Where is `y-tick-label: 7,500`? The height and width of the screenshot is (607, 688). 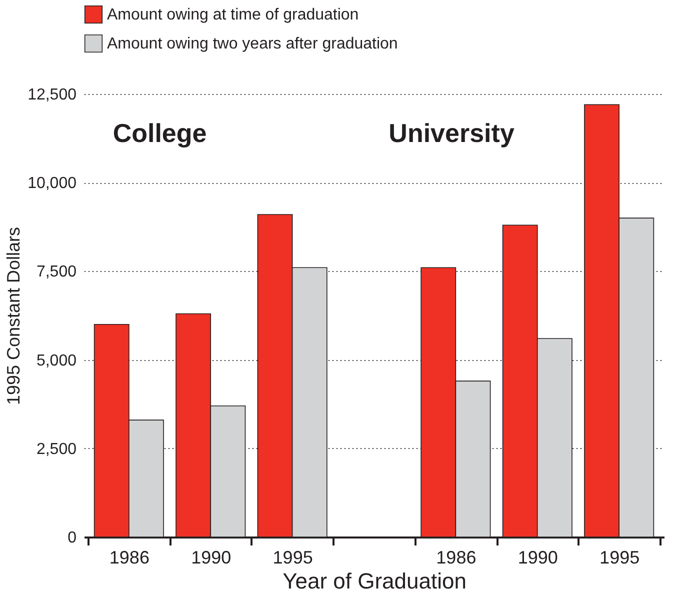 y-tick-label: 7,500 is located at coordinates (56, 272).